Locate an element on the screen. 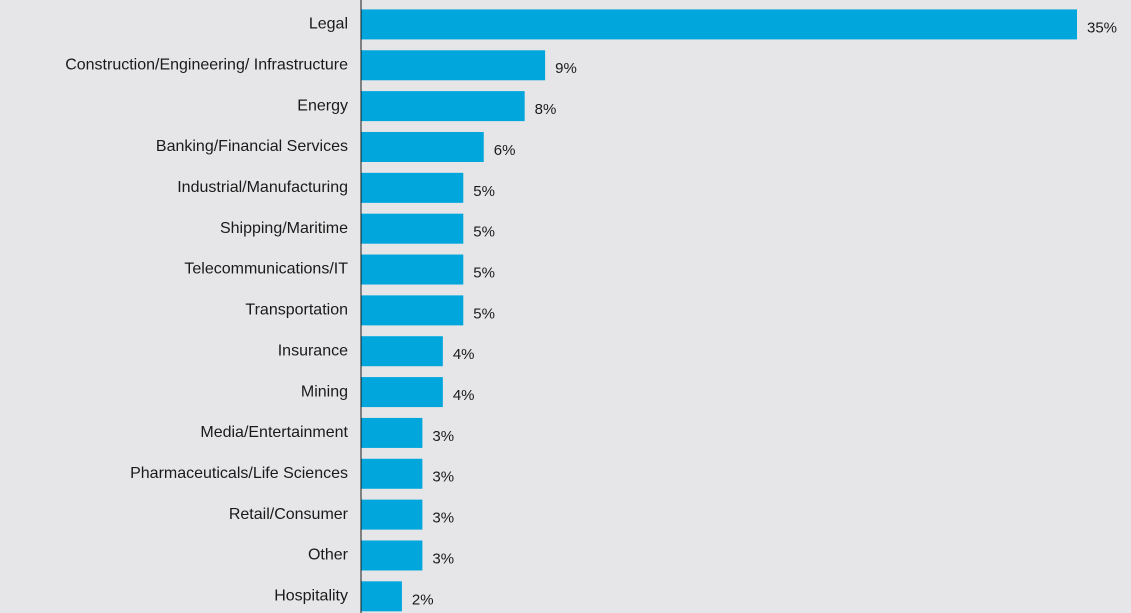  value-label: 35% is located at coordinates (1102, 27).